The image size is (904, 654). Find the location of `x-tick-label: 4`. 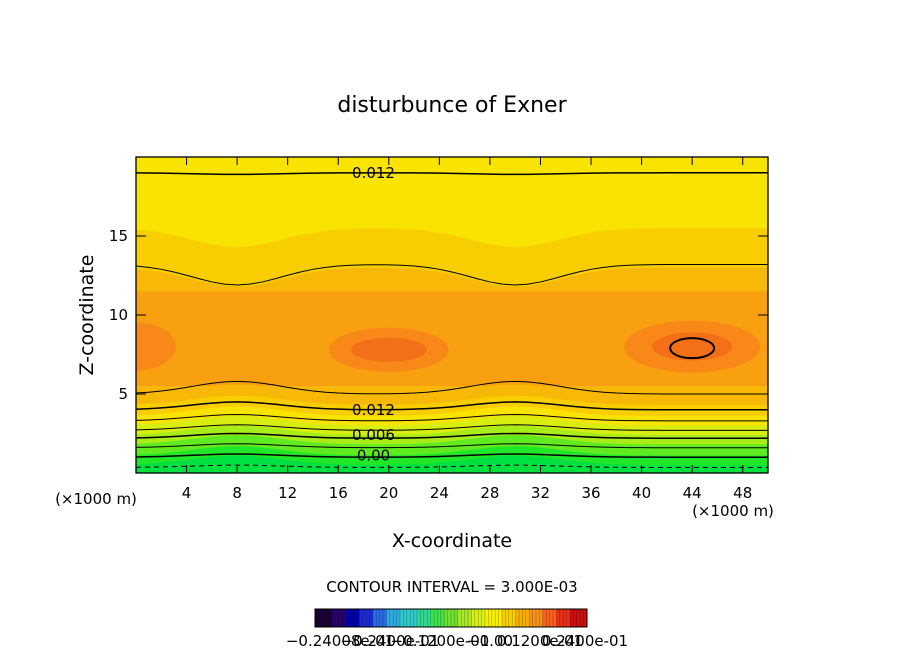

x-tick-label: 4 is located at coordinates (187, 493).